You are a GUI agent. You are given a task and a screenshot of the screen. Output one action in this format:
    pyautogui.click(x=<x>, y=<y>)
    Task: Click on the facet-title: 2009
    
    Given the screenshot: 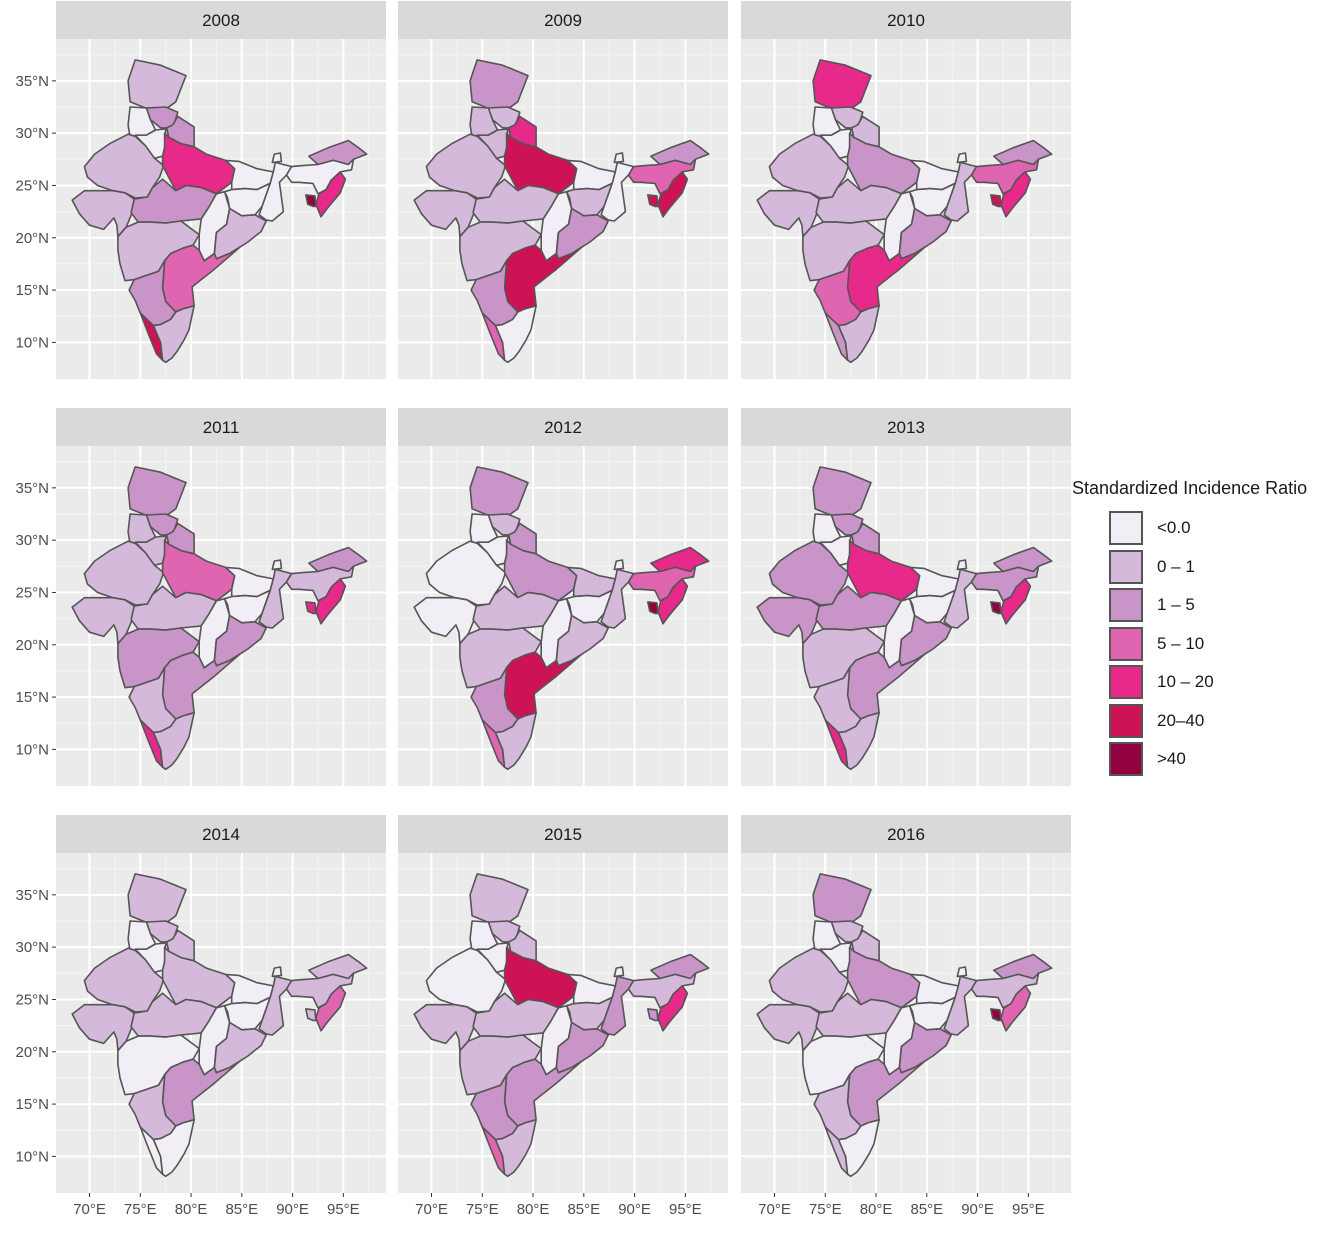 What is the action you would take?
    pyautogui.click(x=563, y=20)
    